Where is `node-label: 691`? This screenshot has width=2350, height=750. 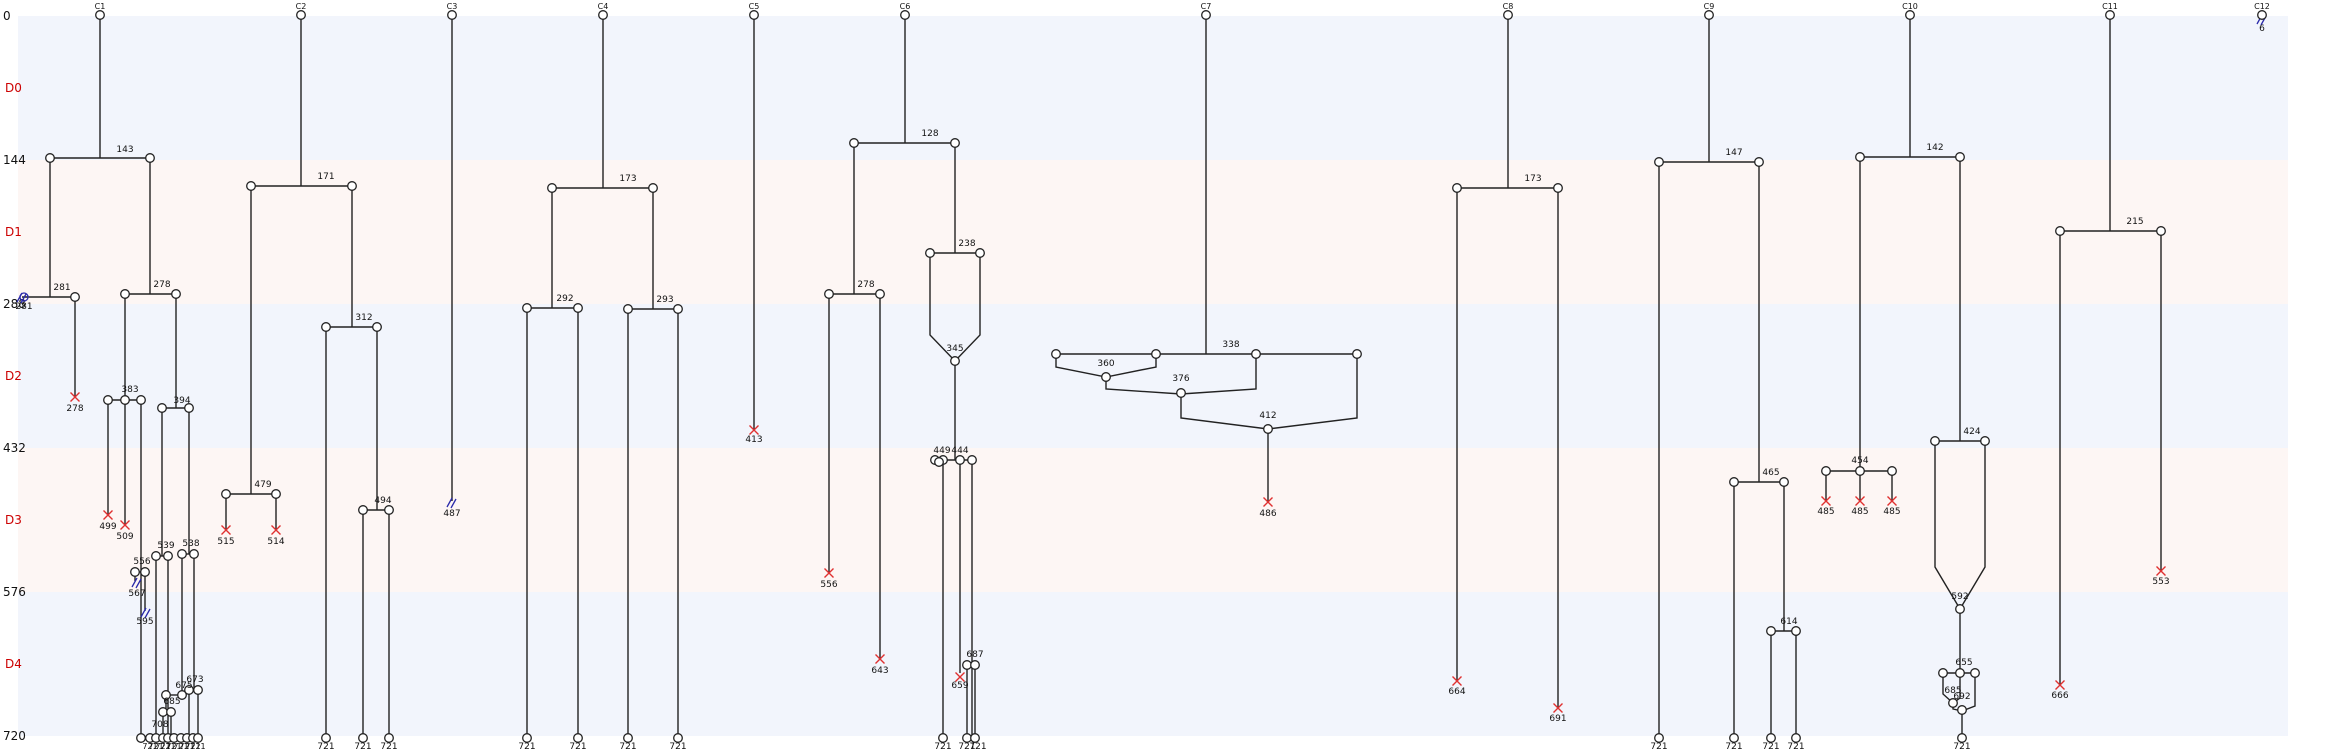 node-label: 691 is located at coordinates (1557, 719).